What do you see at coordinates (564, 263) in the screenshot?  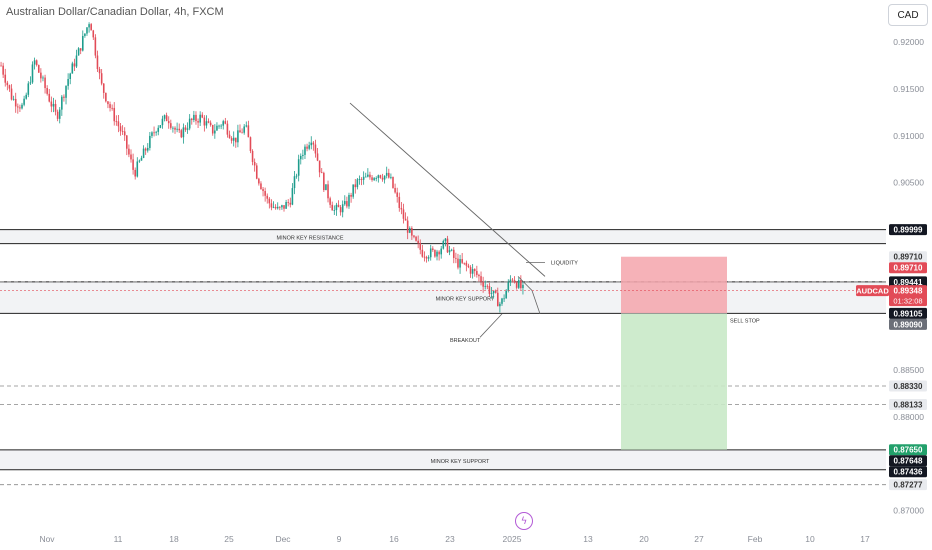 I see `liquidity-label: LIQUIDITY` at bounding box center [564, 263].